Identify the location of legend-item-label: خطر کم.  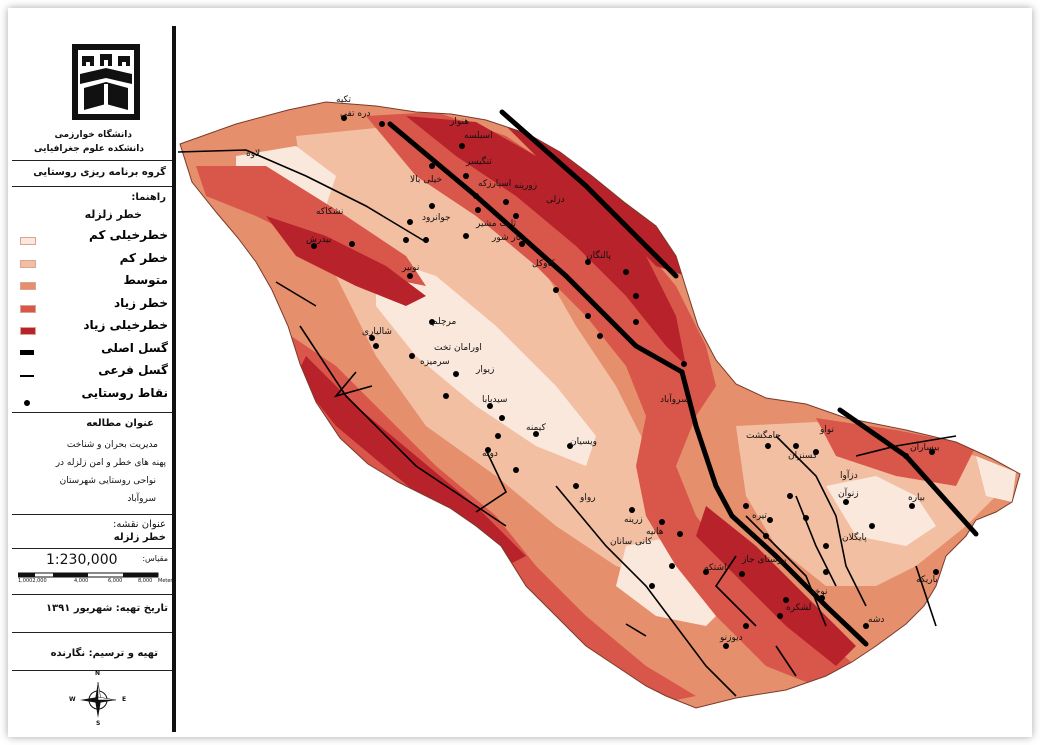
(143, 257).